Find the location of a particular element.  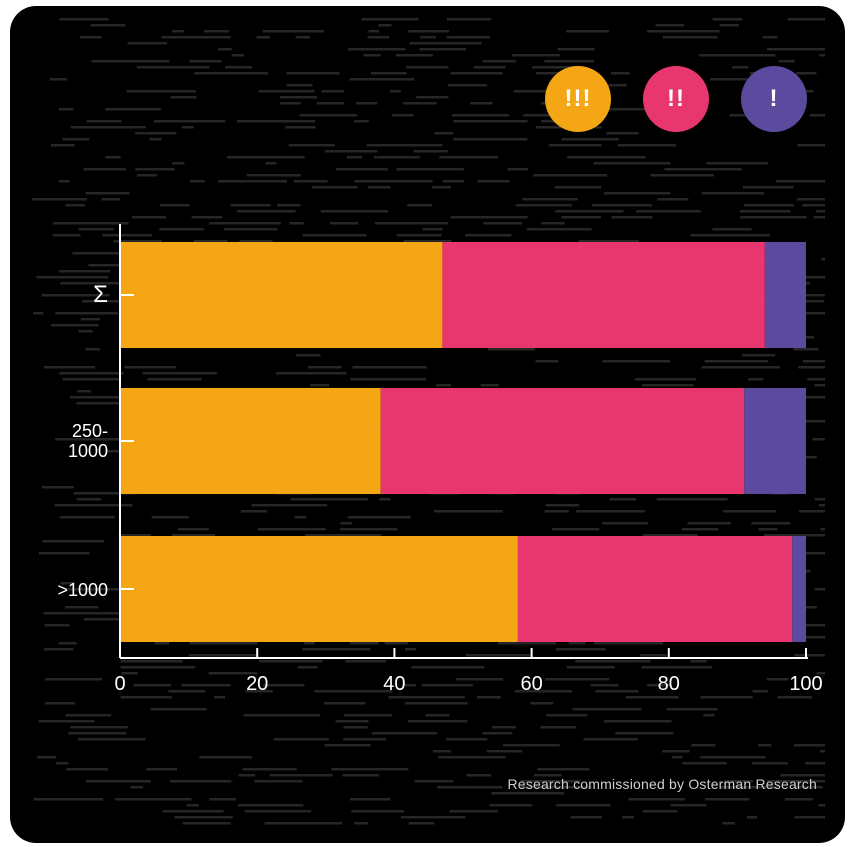

legend-symbol-critical: !!! is located at coordinates (578, 98).